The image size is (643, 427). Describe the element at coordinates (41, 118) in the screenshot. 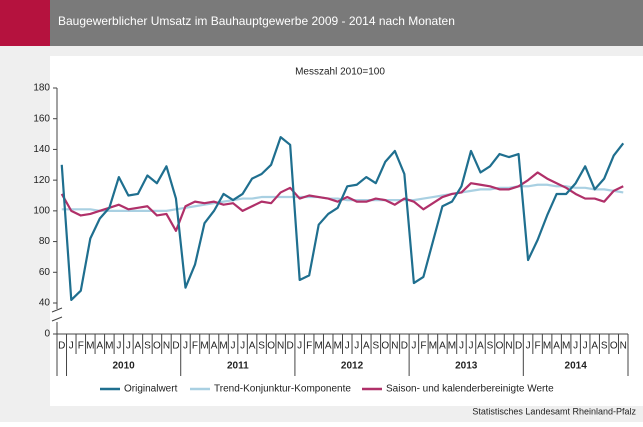

I see `y-tick-label: 160` at that location.